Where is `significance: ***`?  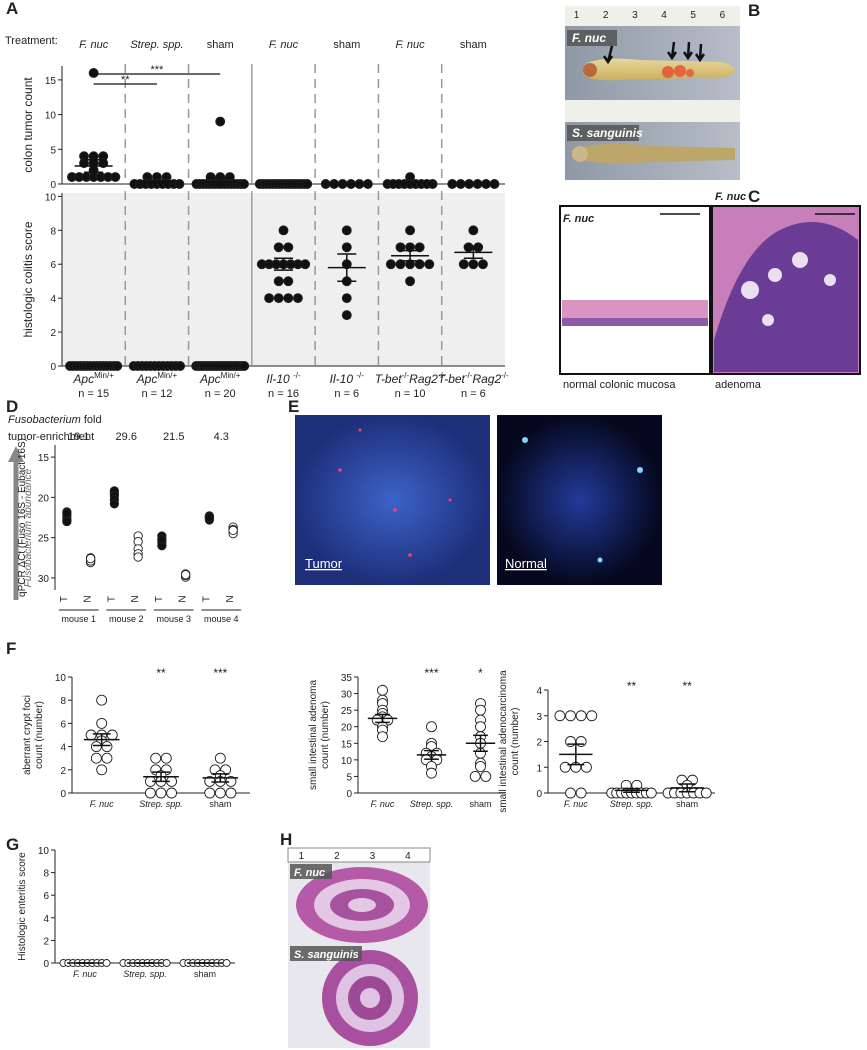 significance: *** is located at coordinates (158, 70).